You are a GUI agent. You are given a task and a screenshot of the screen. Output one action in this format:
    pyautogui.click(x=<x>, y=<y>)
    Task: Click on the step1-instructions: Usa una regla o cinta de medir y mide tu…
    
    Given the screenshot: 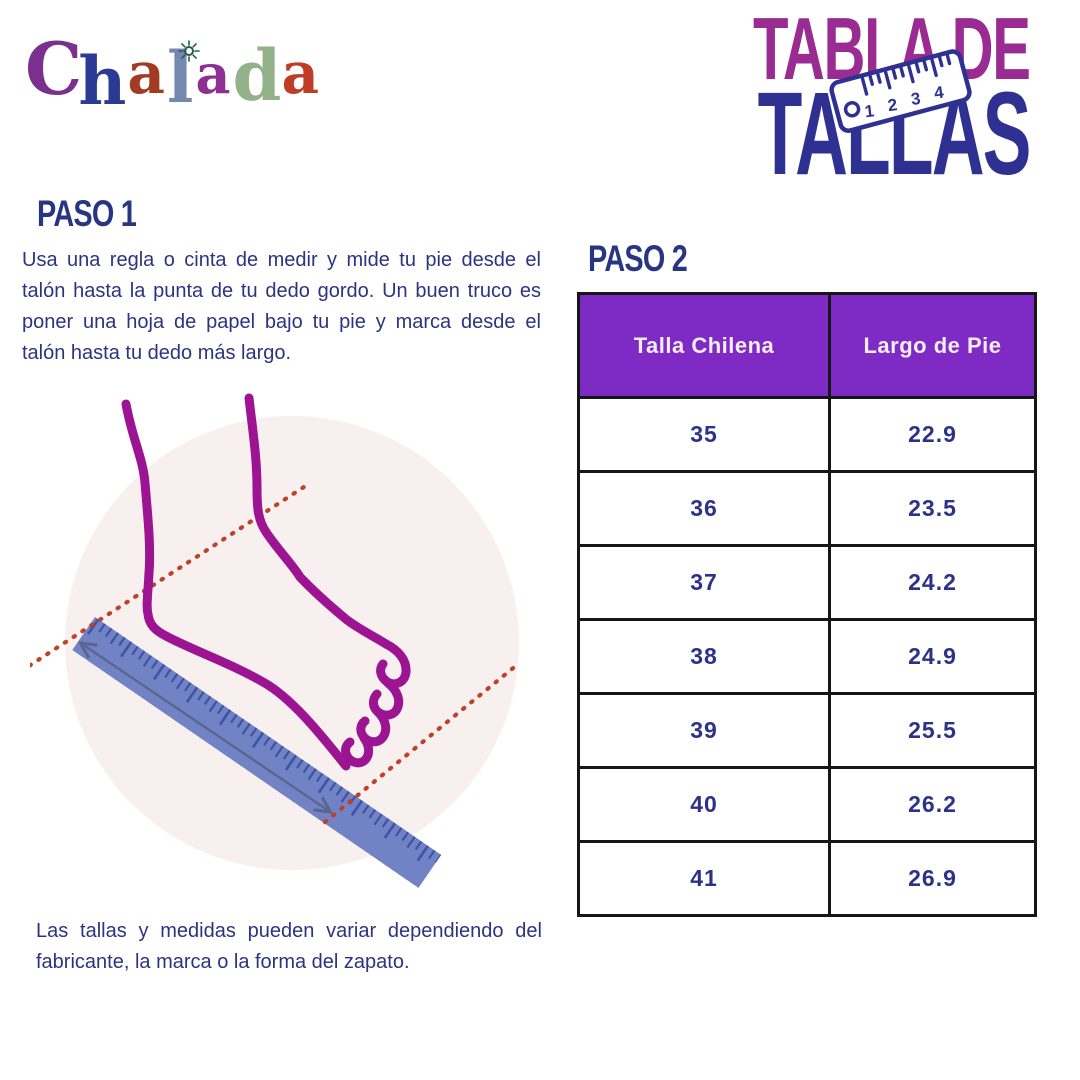 What is the action you would take?
    pyautogui.click(x=281, y=306)
    